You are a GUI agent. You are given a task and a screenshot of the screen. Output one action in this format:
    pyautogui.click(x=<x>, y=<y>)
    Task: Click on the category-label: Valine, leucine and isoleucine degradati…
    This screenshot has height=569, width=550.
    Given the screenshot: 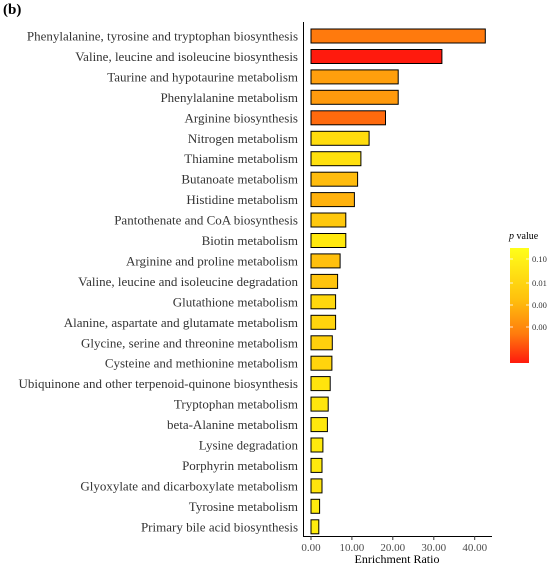 What is the action you would take?
    pyautogui.click(x=188, y=281)
    